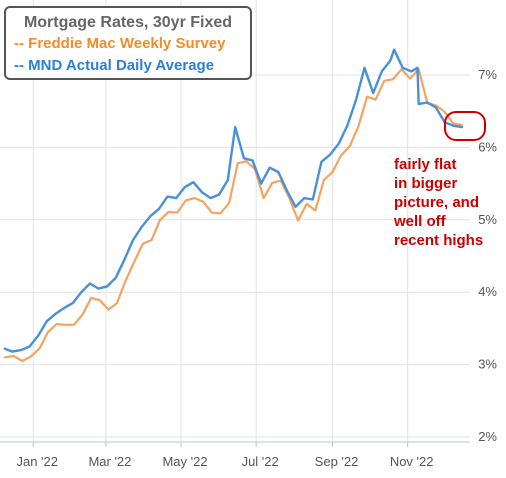 Image resolution: width=506 pixels, height=478 pixels. I want to click on legend-entry-mnd: -- MND Actual Daily Average, so click(114, 65).